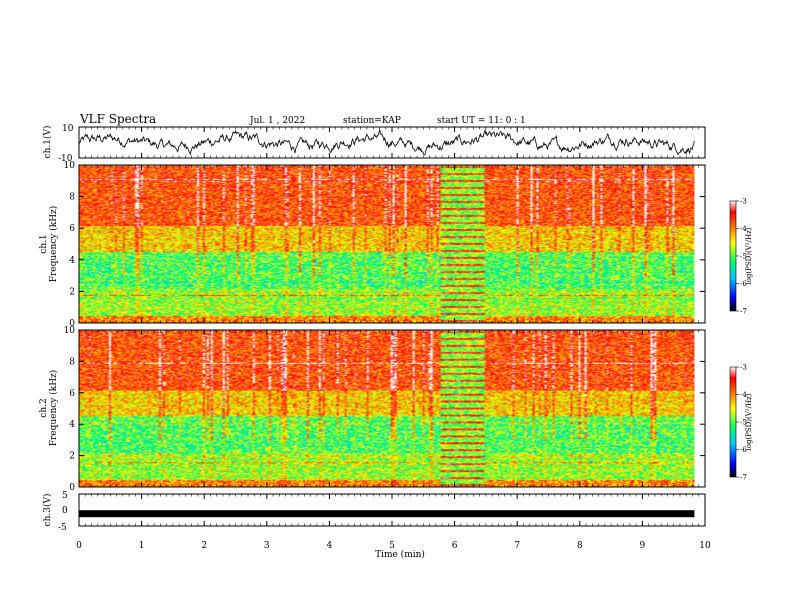 The width and height of the screenshot is (792, 612). I want to click on ch1-colorbar-label: log(PSD)(V²/Hz), so click(749, 255).